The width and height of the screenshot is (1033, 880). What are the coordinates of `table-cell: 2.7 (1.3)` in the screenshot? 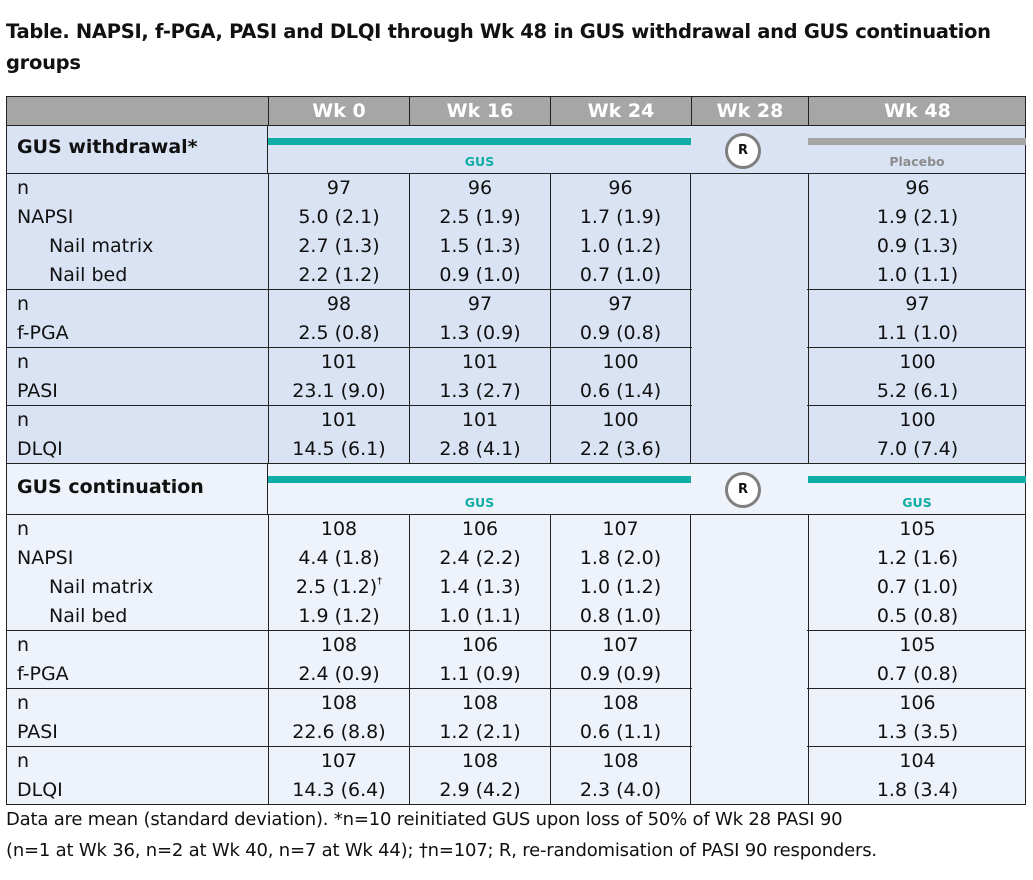 It's located at (339, 246).